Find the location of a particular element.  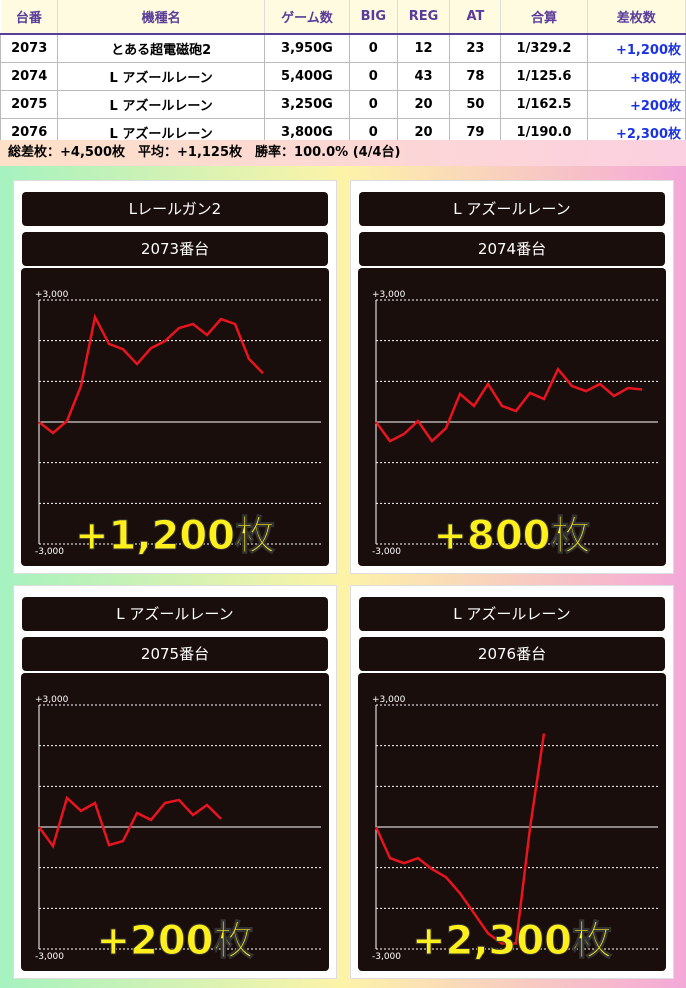

cell: 43 is located at coordinates (423, 76).